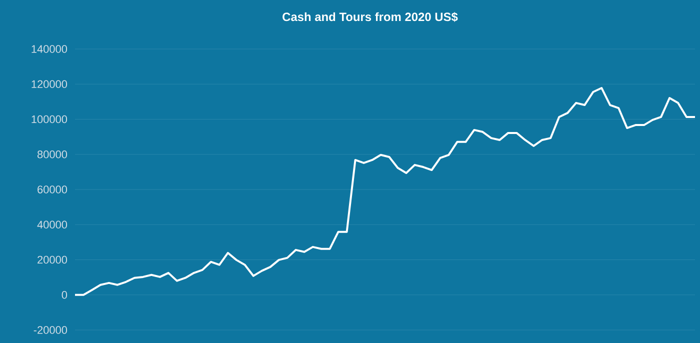 This screenshot has width=700, height=343. Describe the element at coordinates (51, 330) in the screenshot. I see `y-tick-label: -20000` at that location.